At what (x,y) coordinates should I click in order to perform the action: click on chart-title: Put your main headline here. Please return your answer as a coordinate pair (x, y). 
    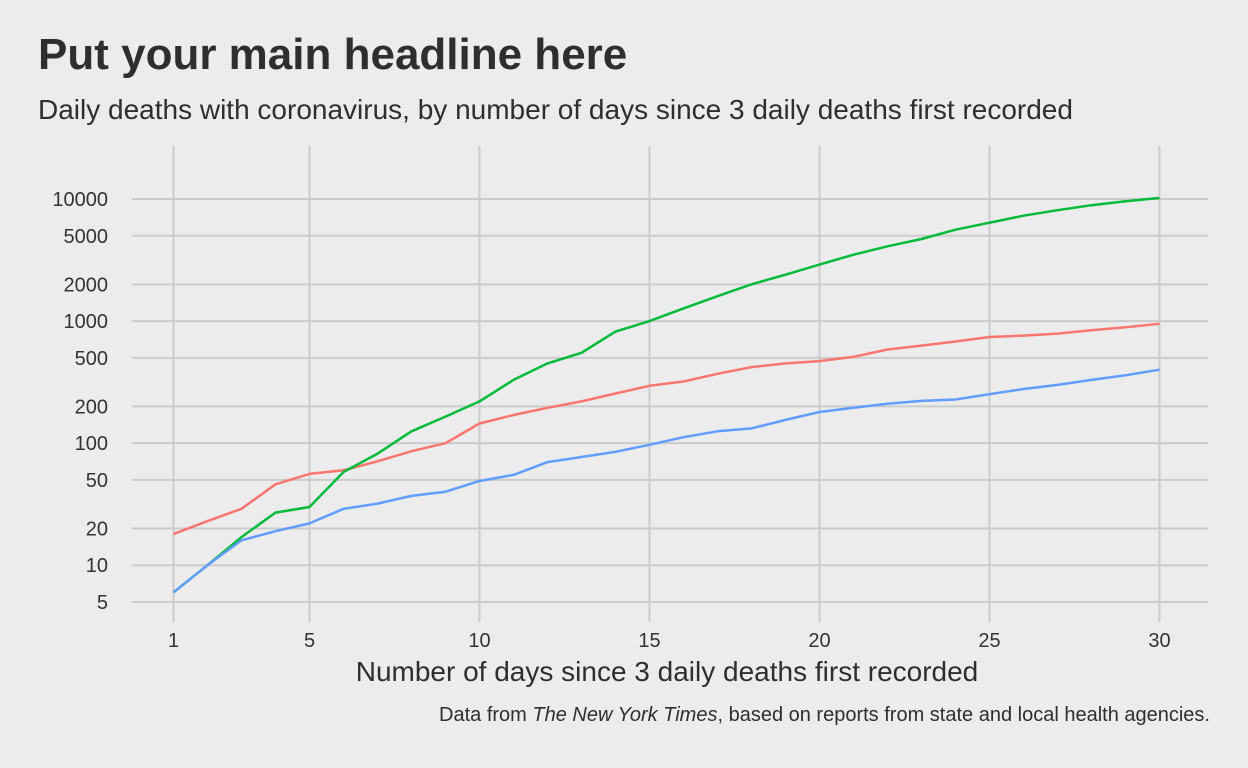
    Looking at the image, I should click on (333, 54).